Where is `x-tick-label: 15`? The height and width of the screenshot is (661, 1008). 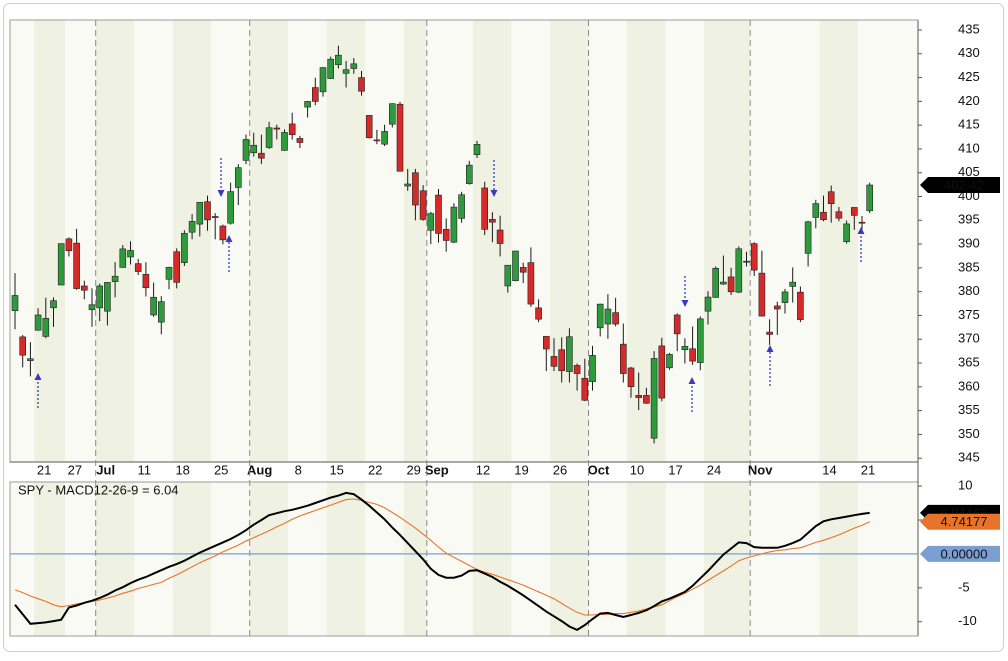
x-tick-label: 15 is located at coordinates (336, 469).